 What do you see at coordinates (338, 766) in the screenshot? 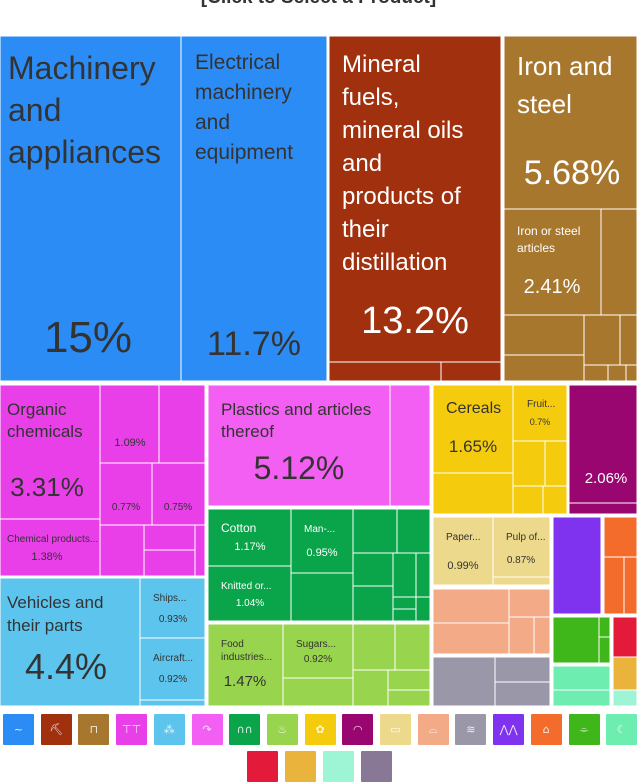
I see `legend-art-antiques-icon` at bounding box center [338, 766].